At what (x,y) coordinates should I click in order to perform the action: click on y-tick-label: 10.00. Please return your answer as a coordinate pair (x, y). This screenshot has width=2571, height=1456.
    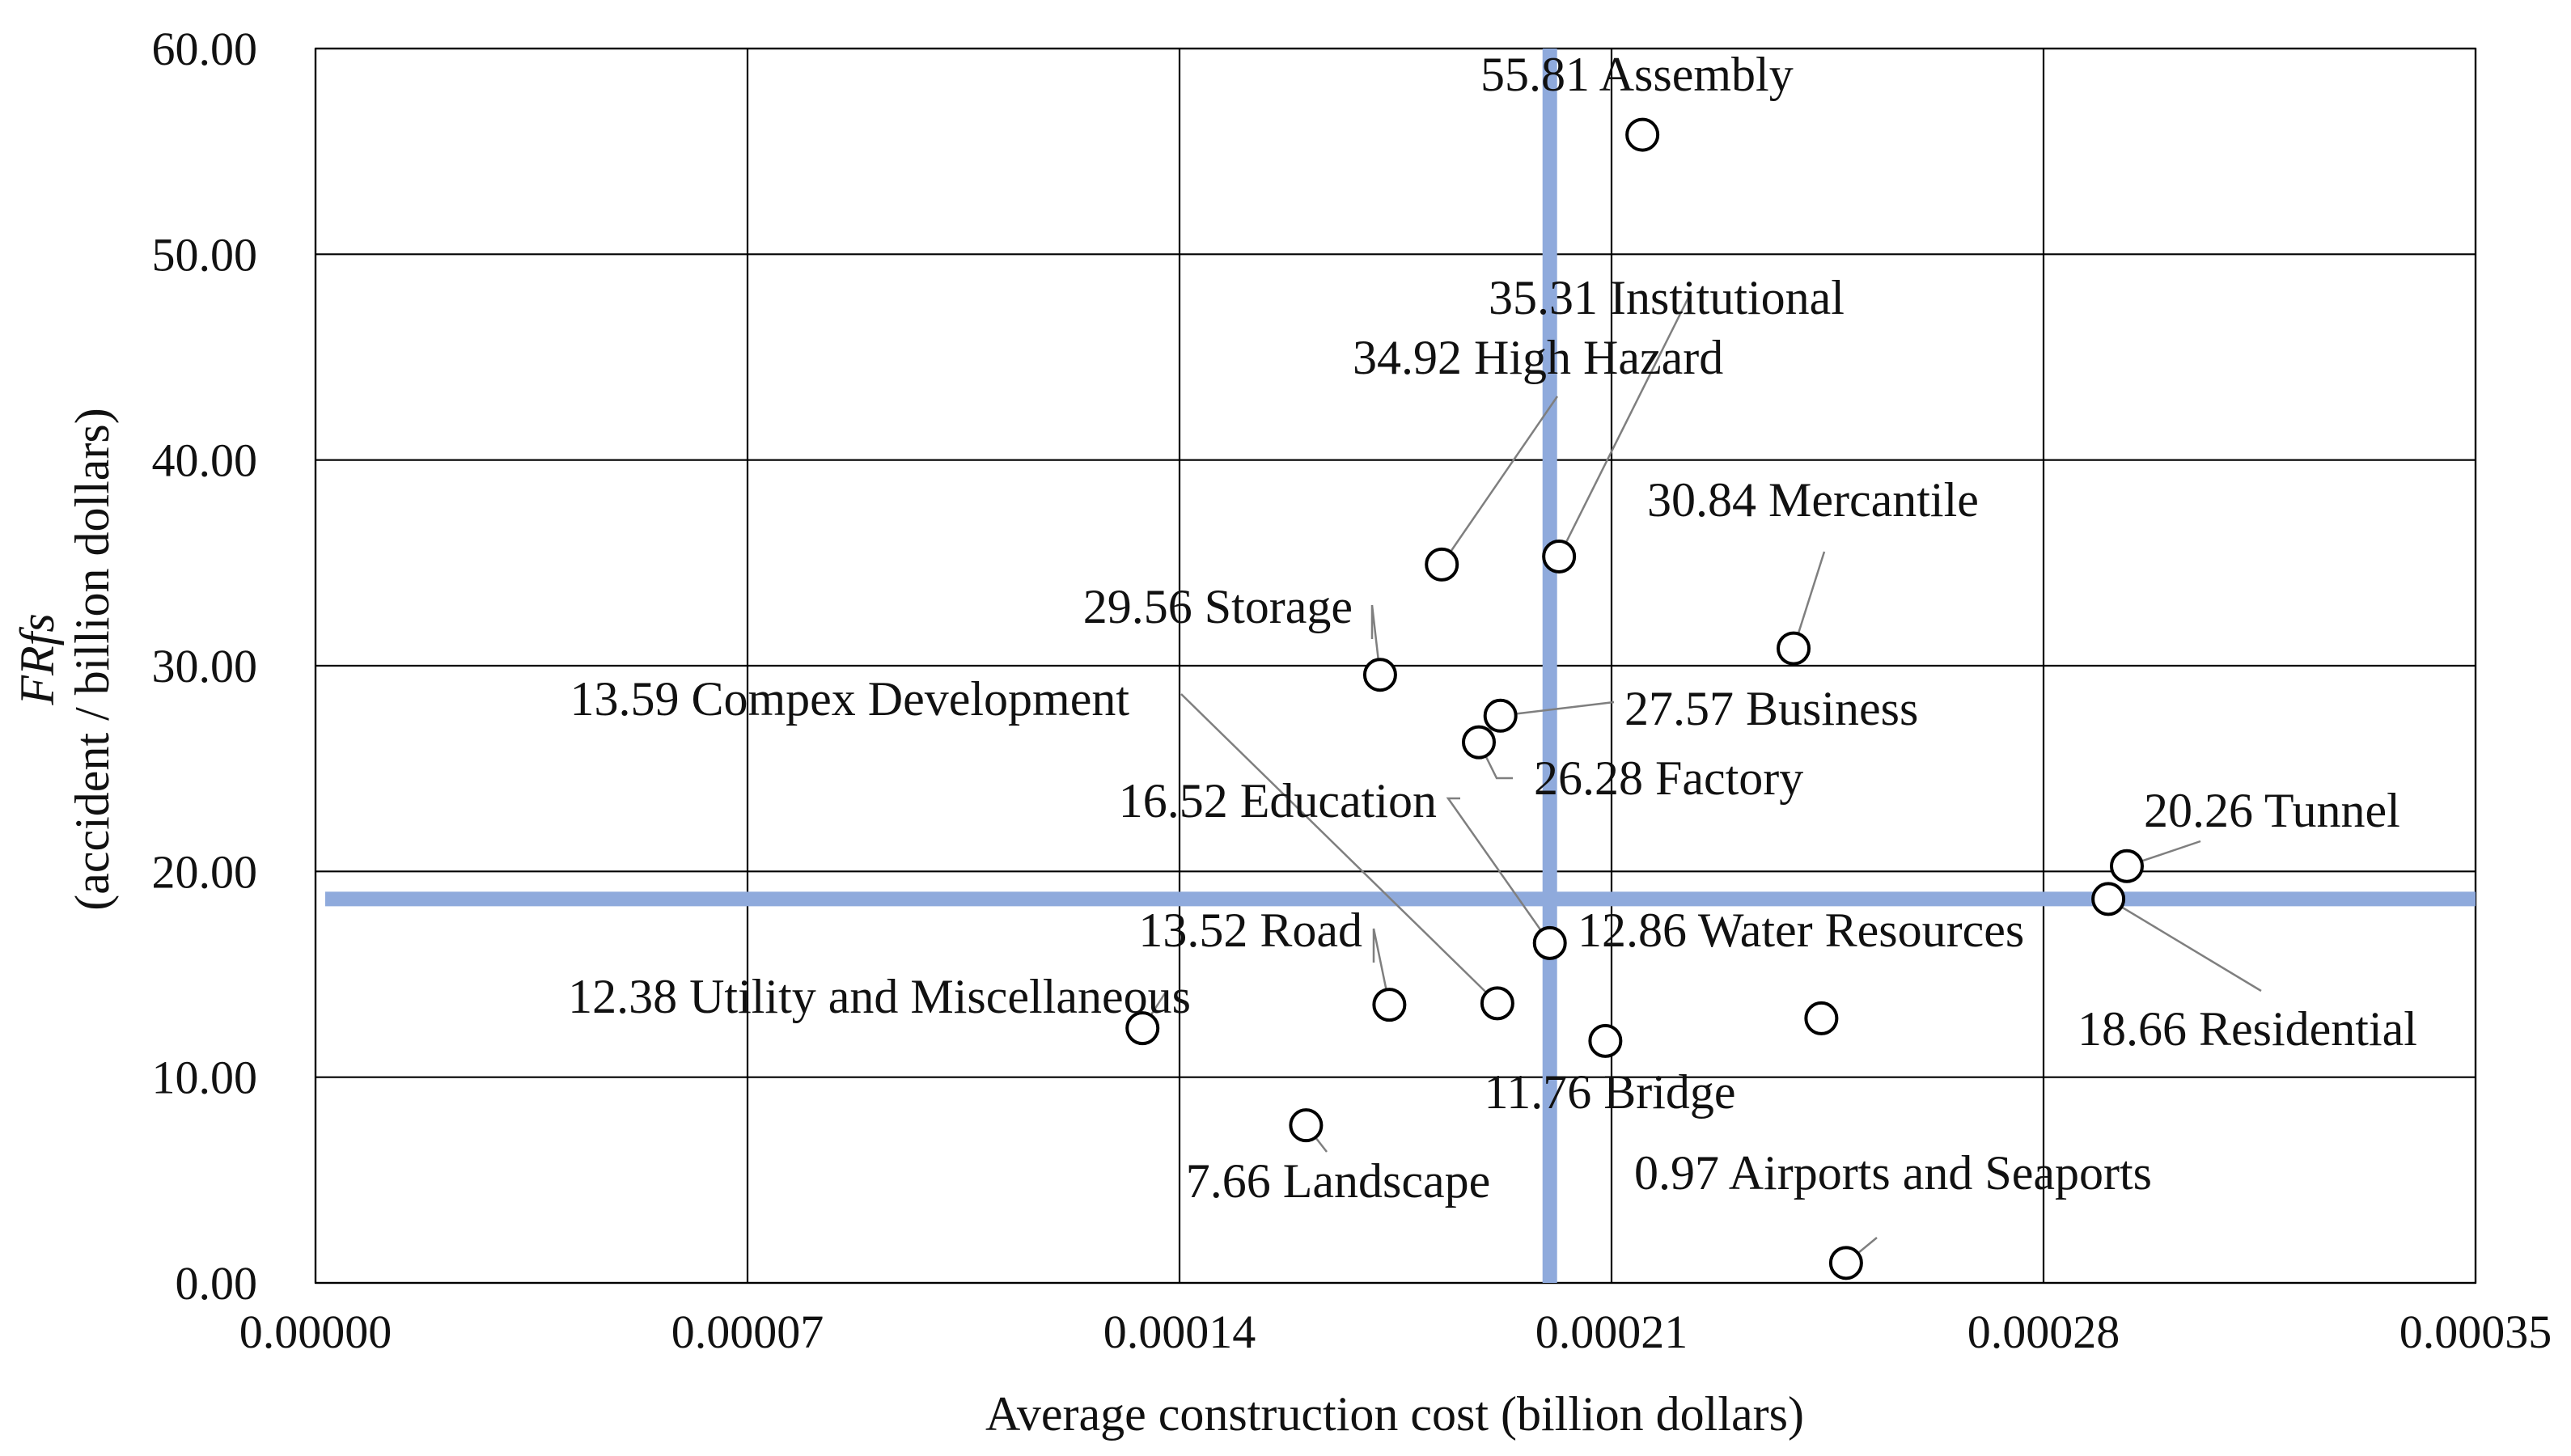
    Looking at the image, I should click on (205, 1078).